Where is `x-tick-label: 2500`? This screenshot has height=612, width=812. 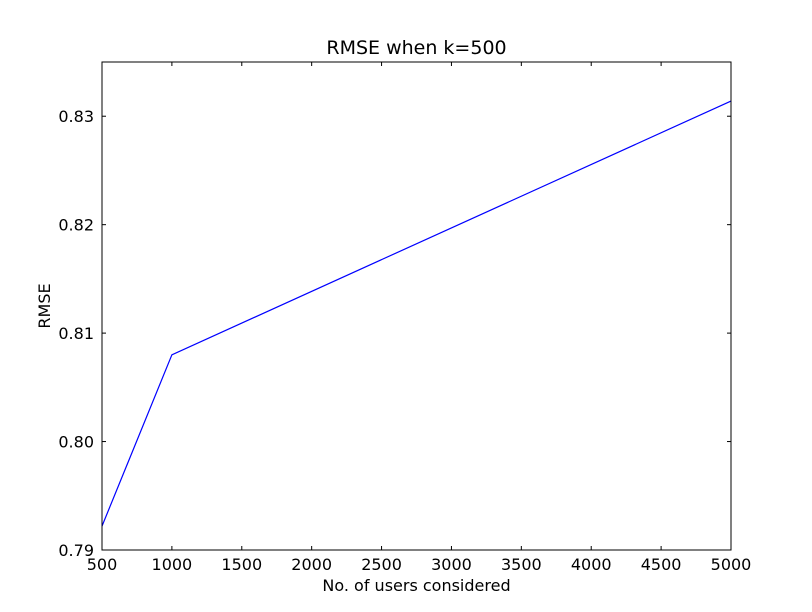
x-tick-label: 2500 is located at coordinates (381, 564).